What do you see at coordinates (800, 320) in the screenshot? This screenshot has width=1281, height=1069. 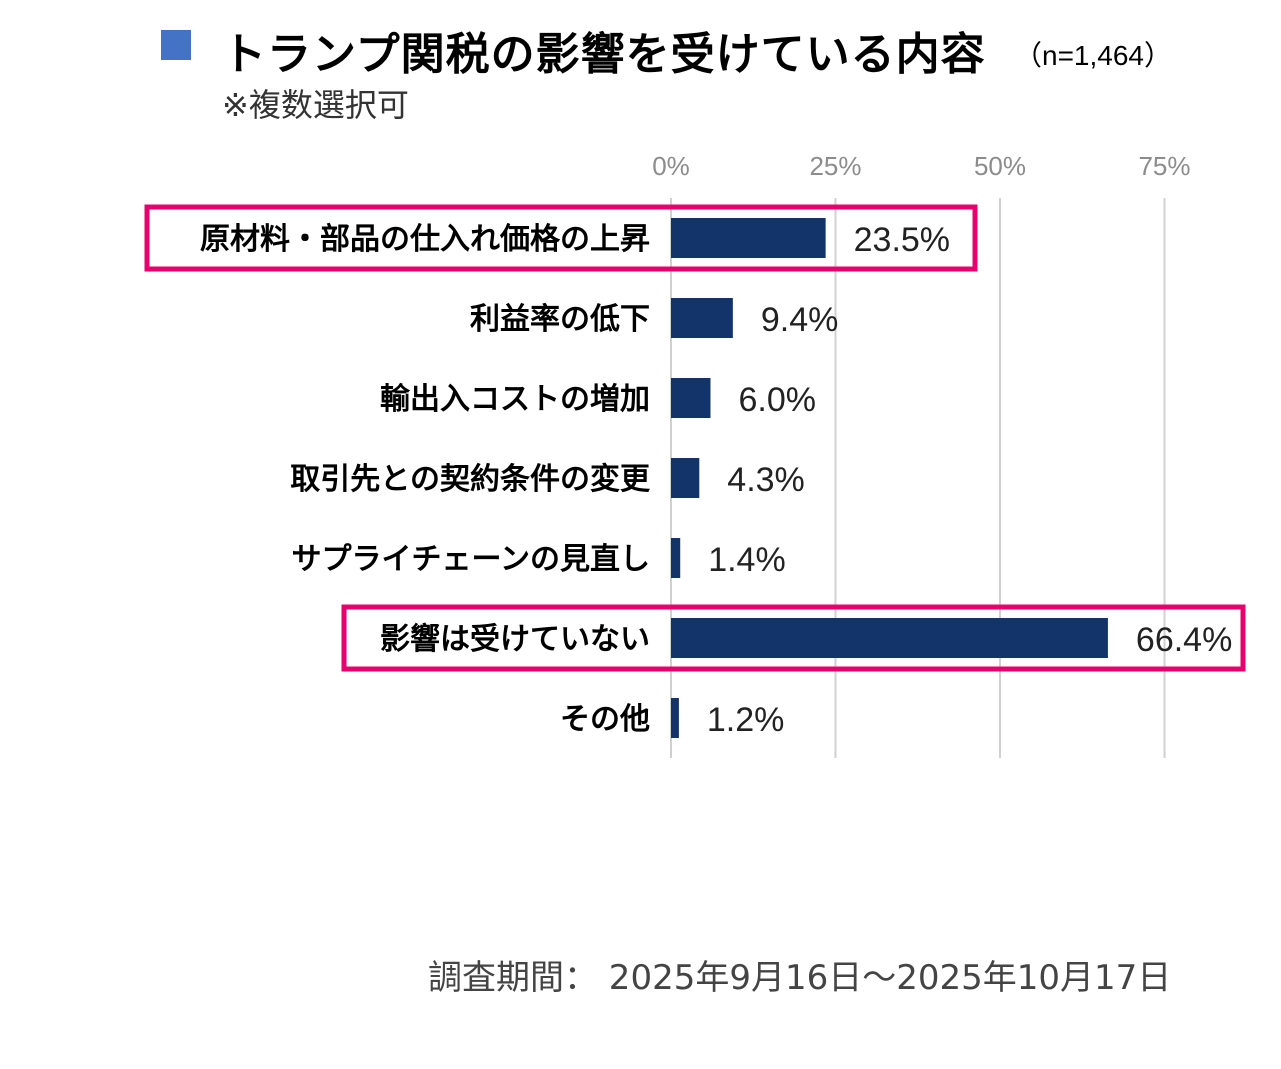 I see `value-label-1: 9.4%` at bounding box center [800, 320].